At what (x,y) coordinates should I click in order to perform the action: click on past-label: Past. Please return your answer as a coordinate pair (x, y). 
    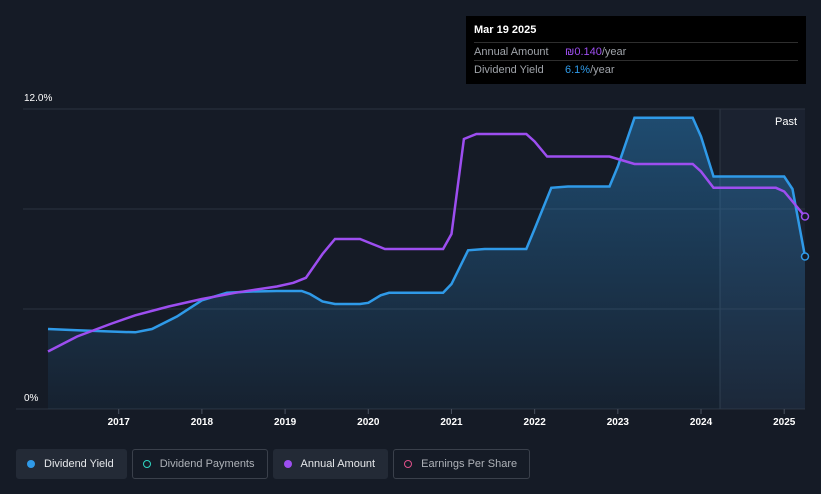
    Looking at the image, I should click on (786, 122).